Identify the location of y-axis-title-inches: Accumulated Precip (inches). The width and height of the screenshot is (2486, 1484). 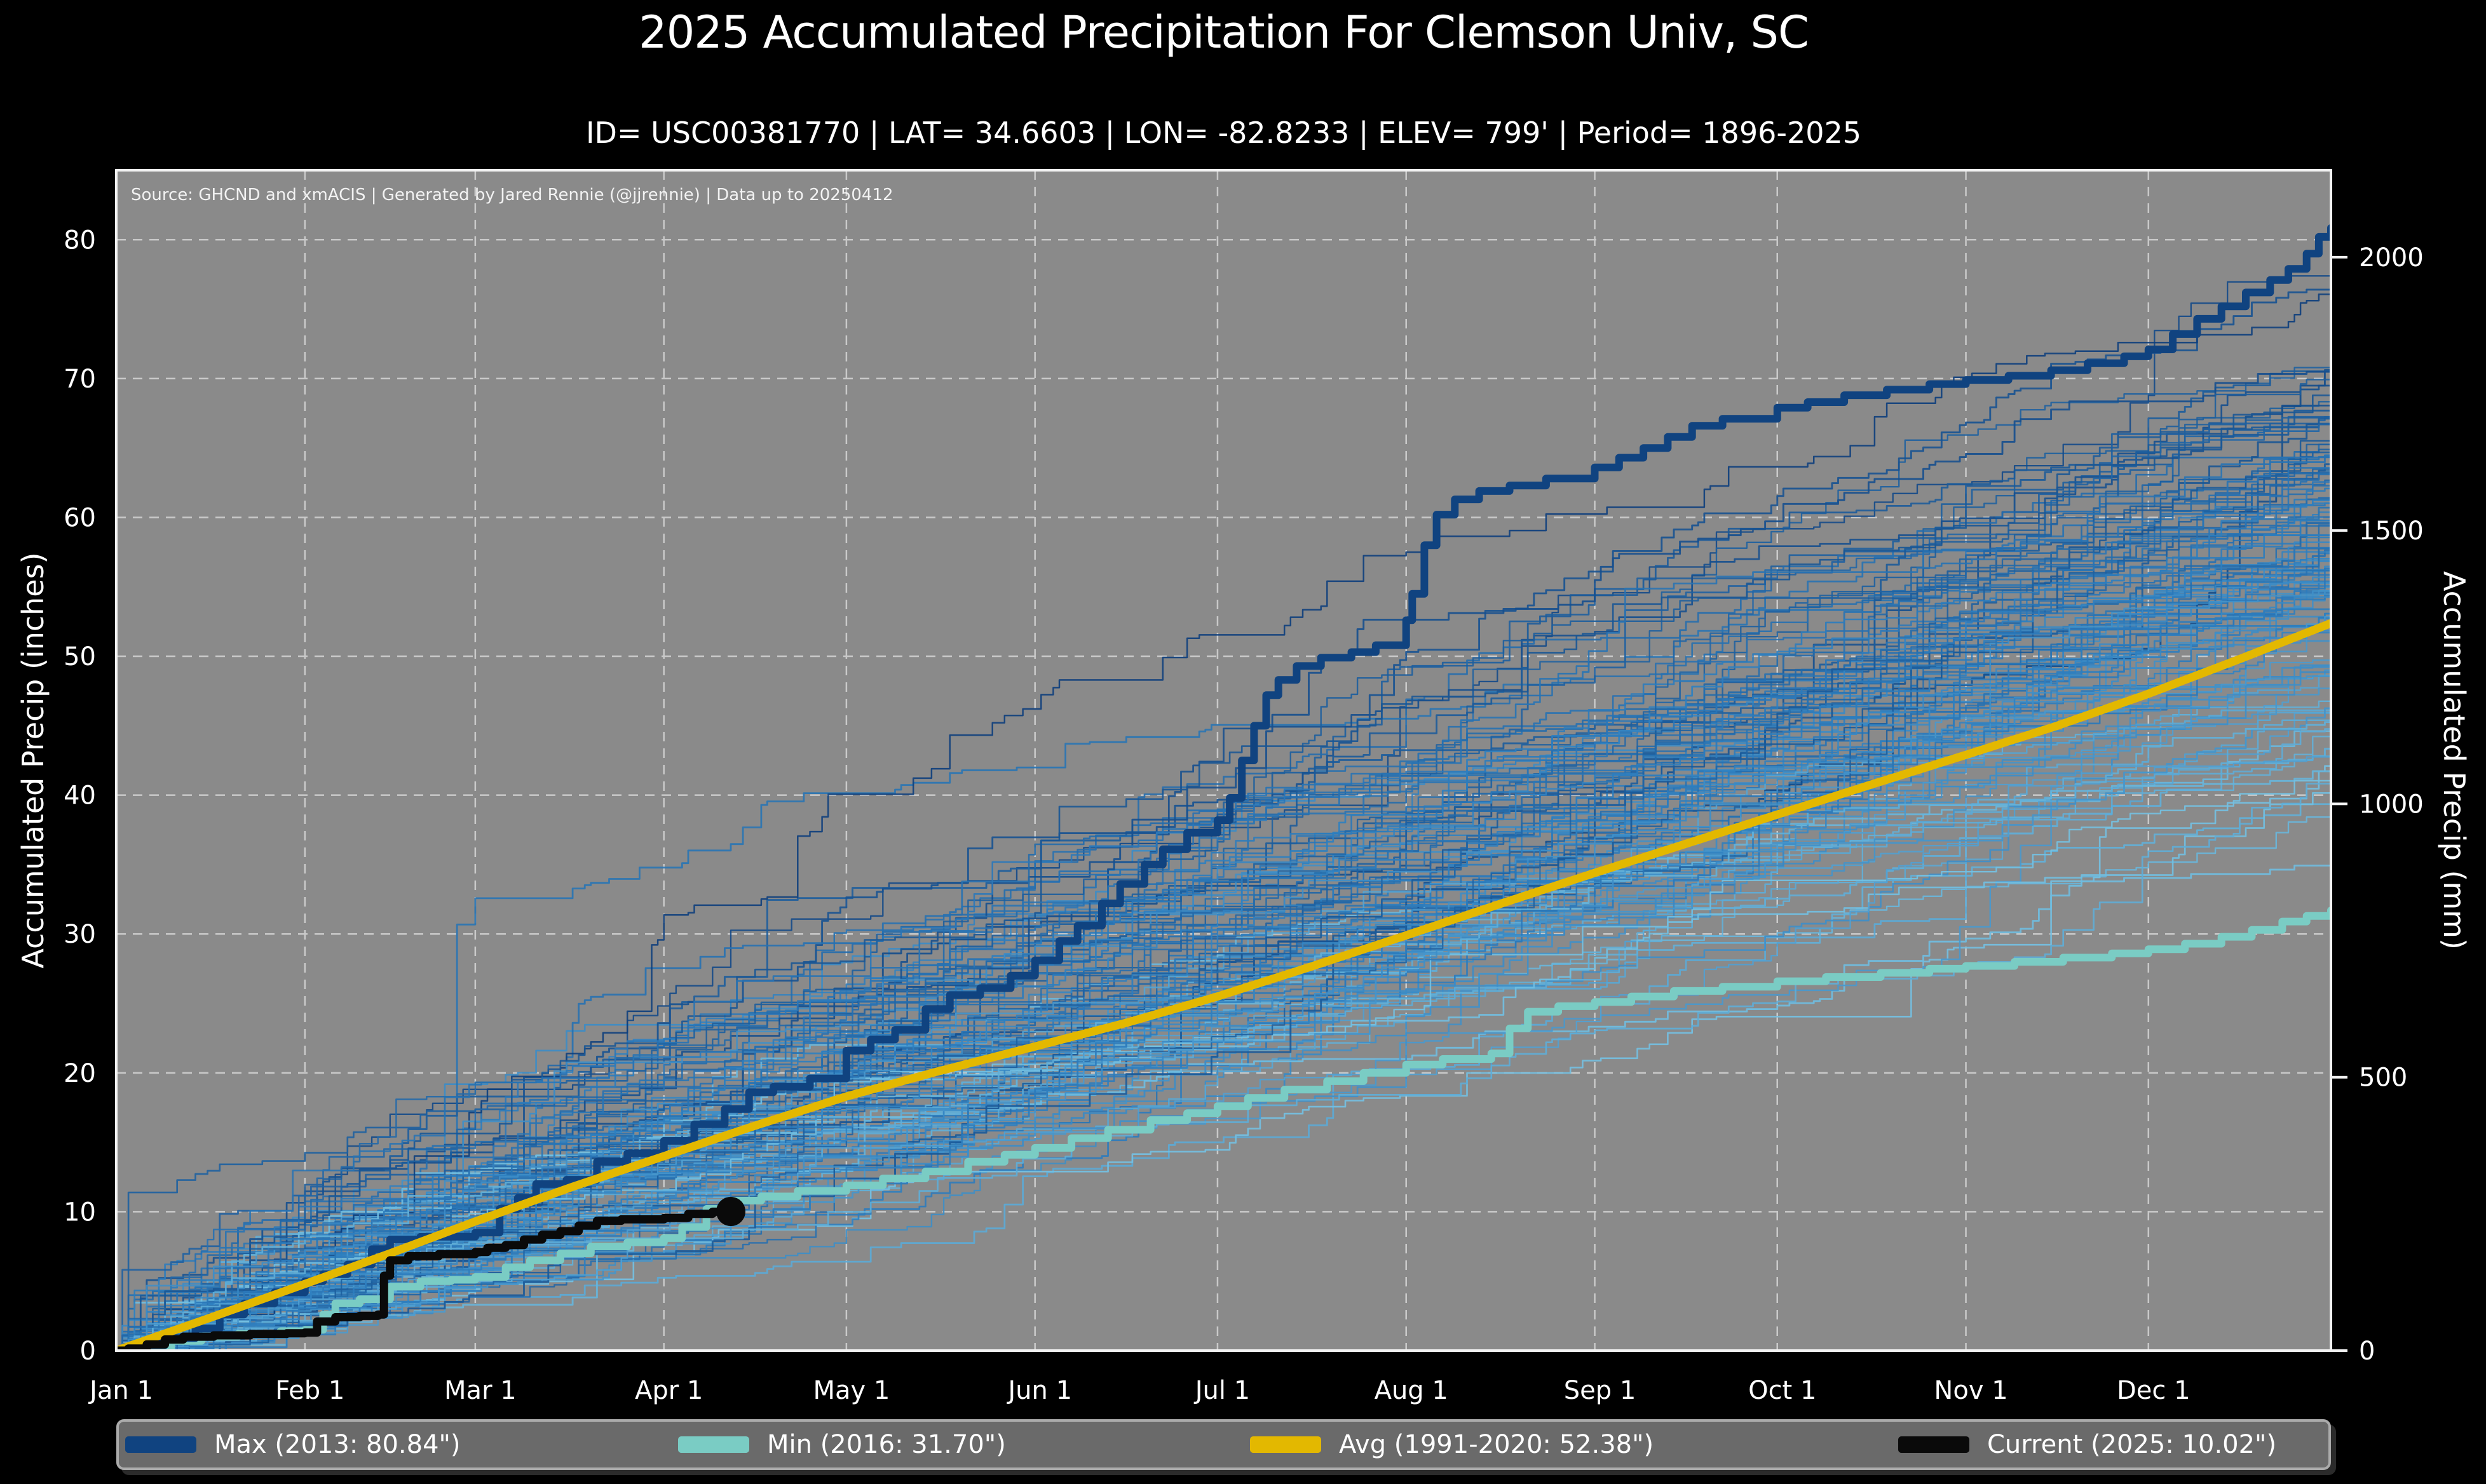
(33, 760).